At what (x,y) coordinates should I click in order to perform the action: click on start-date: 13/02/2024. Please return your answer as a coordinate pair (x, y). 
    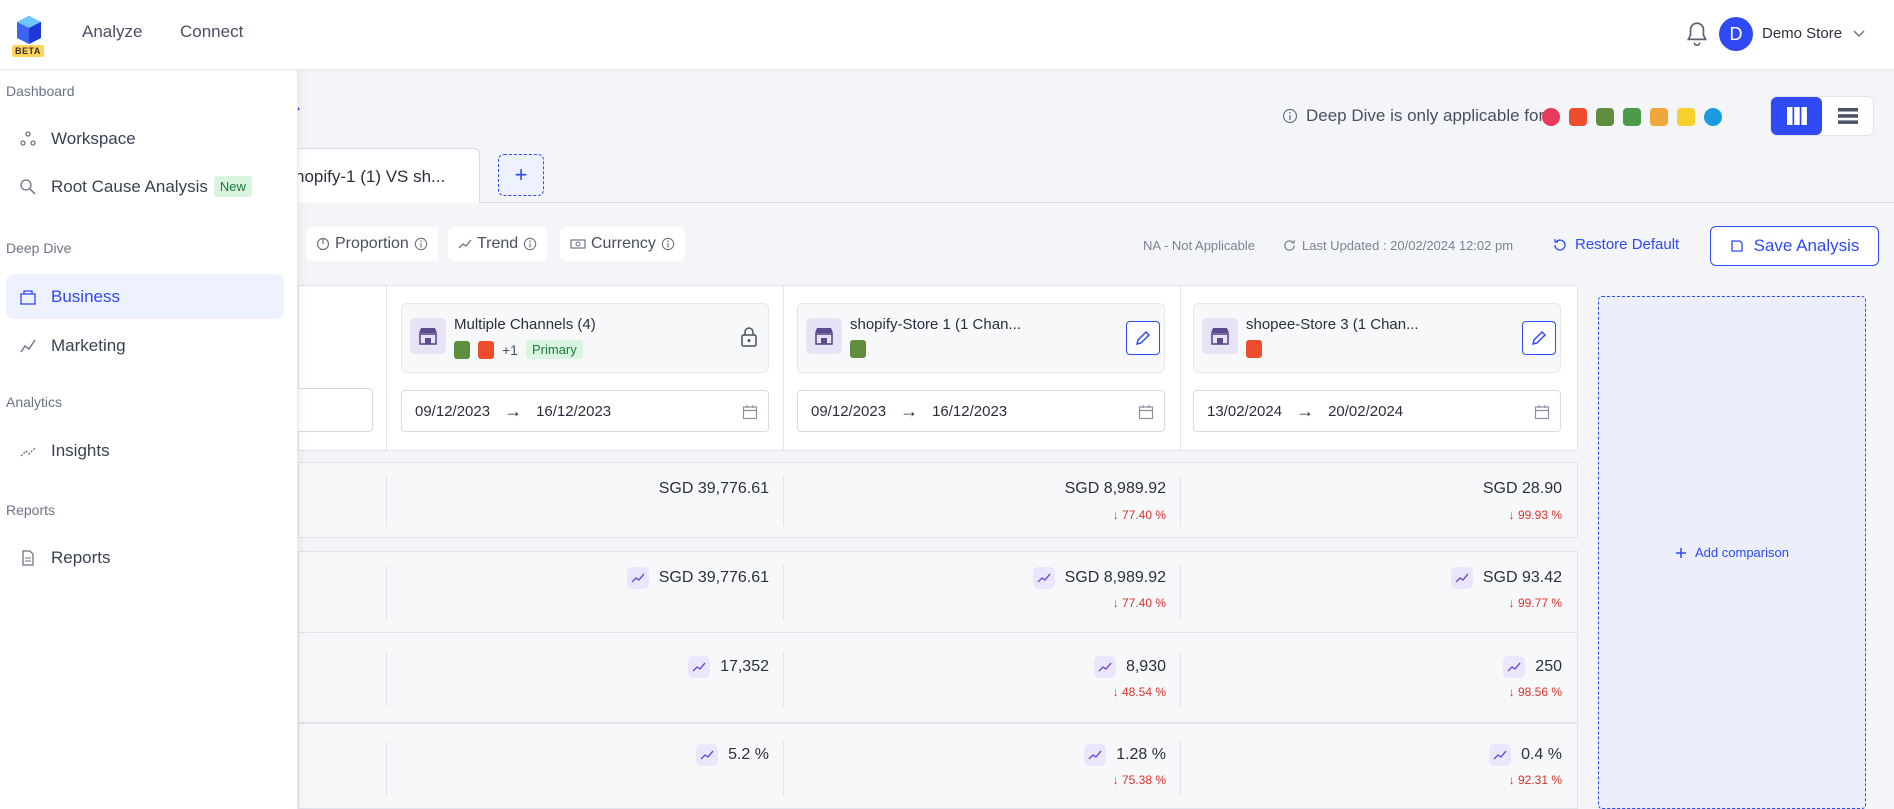
    Looking at the image, I should click on (1245, 411).